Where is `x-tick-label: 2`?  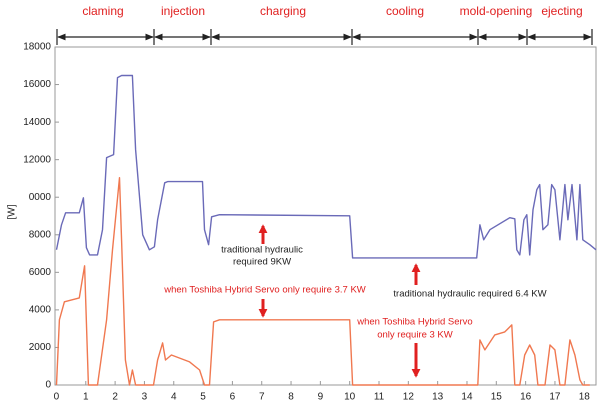
x-tick-label: 2 is located at coordinates (115, 397).